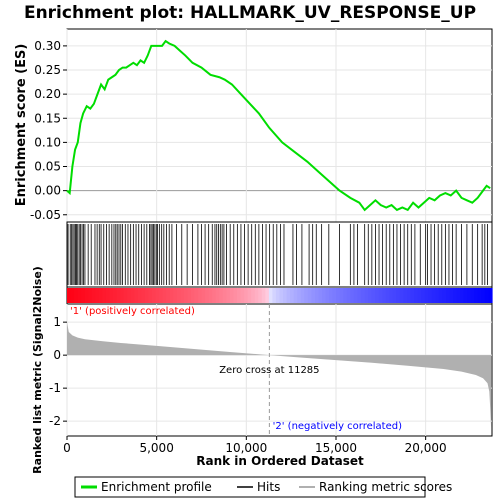 This screenshot has height=504, width=500. I want to click on negative-correlation-label: '2' (negatively correlated), so click(337, 426).